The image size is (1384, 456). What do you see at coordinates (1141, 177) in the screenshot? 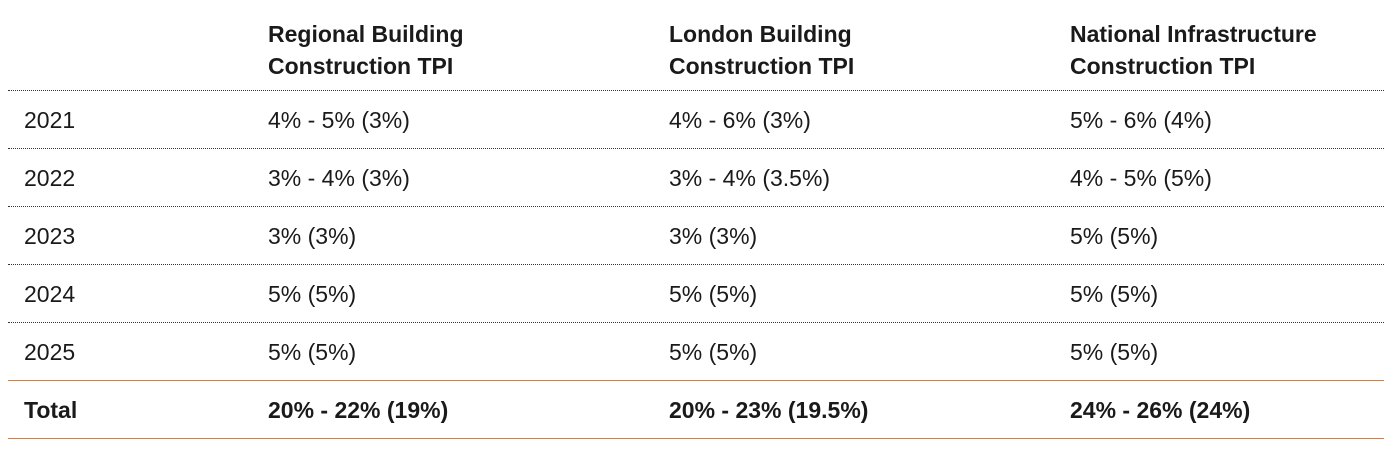
I see `national-value-cell: 4% - 5% (5%)` at bounding box center [1141, 177].